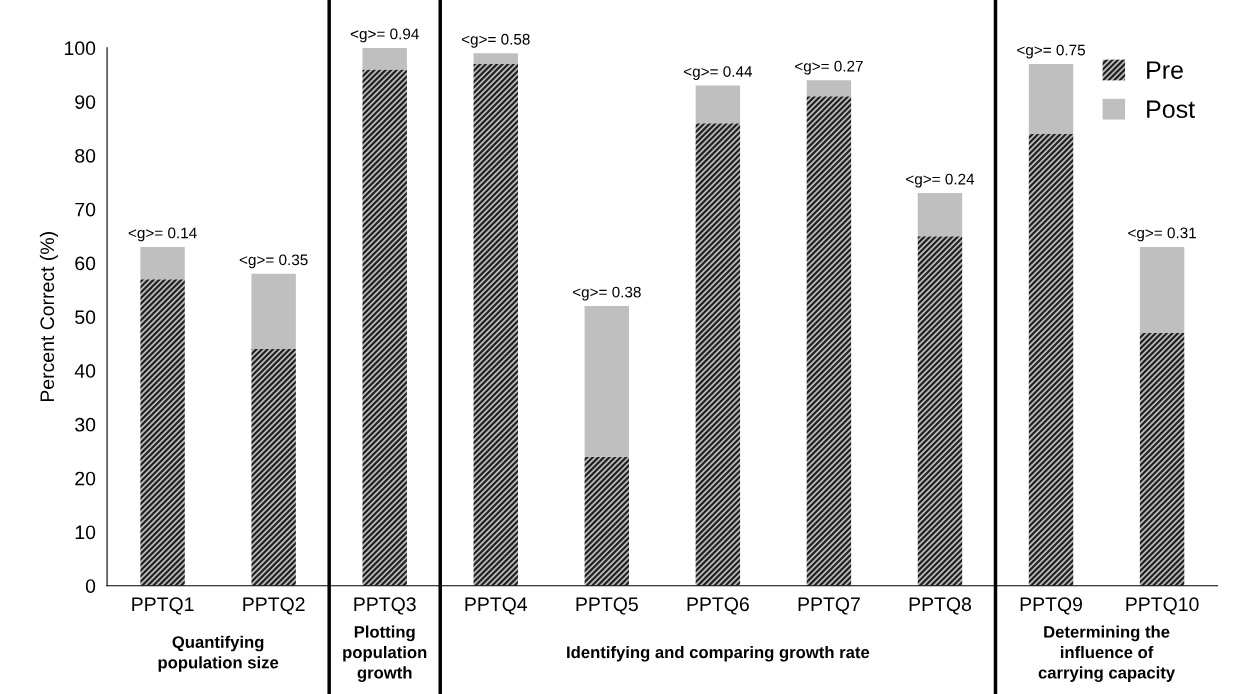 Image resolution: width=1245 pixels, height=694 pixels. What do you see at coordinates (1165, 70) in the screenshot?
I see `legend-label: Pre` at bounding box center [1165, 70].